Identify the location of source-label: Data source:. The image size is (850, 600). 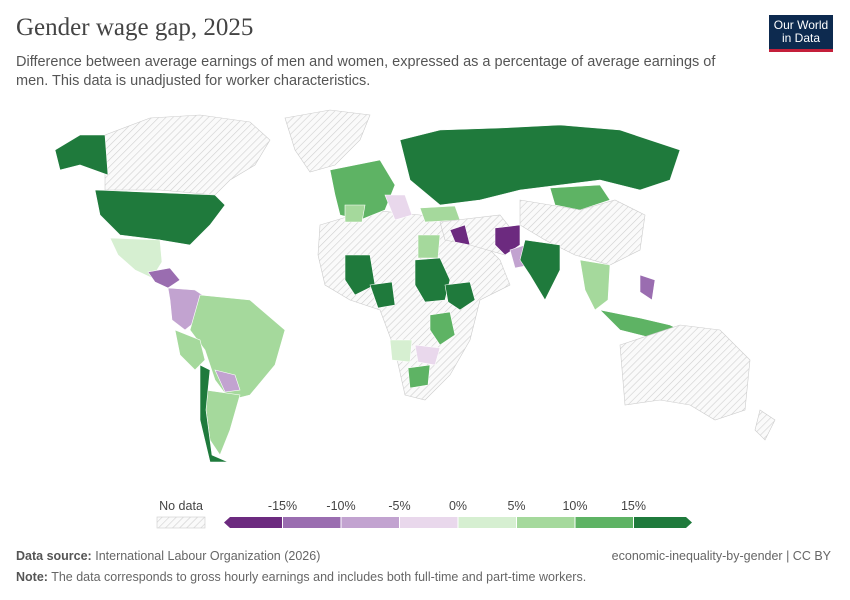
(54, 556).